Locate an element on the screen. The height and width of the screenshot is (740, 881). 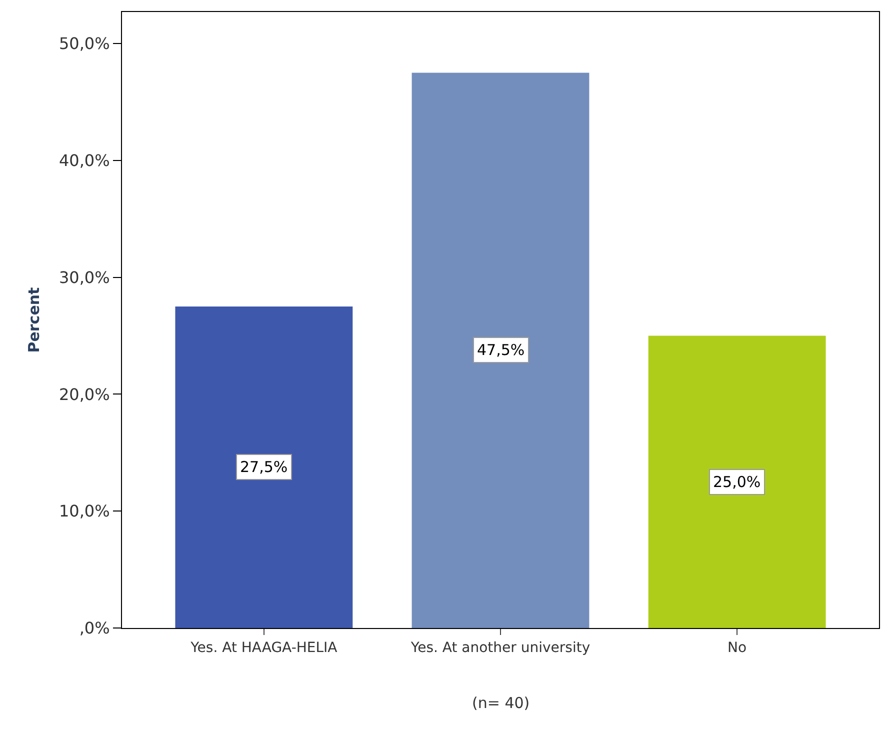
x-tick-label: Yes. At HAAGA-HELIA is located at coordinates (264, 648).